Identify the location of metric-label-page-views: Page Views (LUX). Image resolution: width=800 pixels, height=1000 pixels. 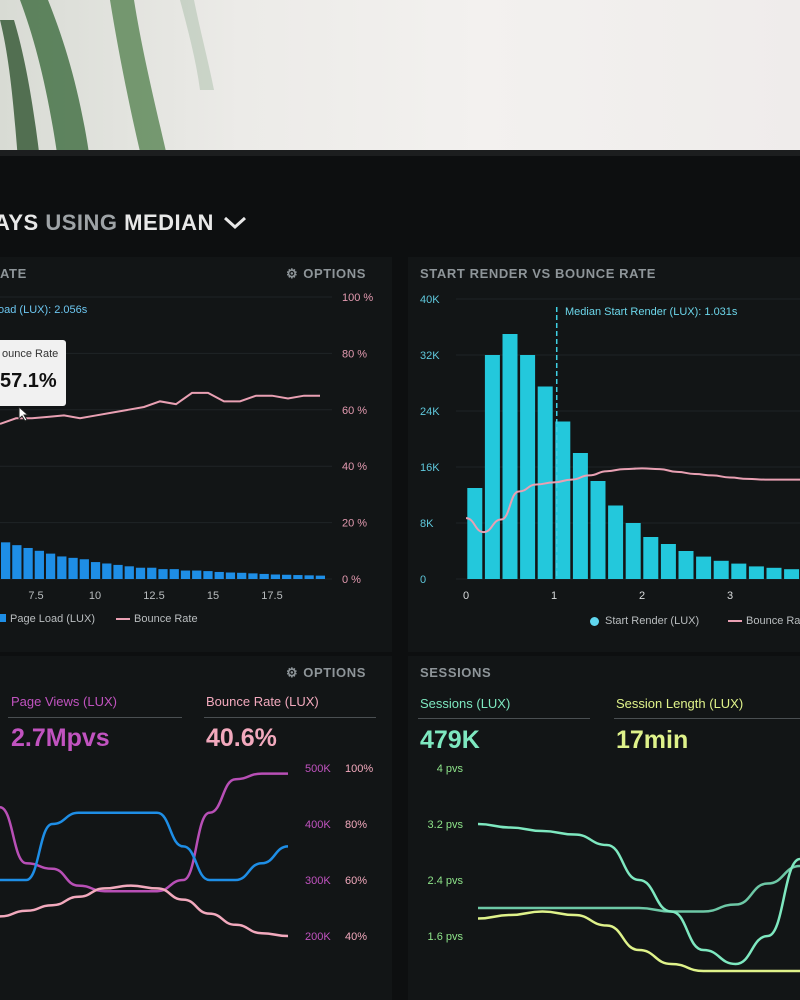
(64, 701).